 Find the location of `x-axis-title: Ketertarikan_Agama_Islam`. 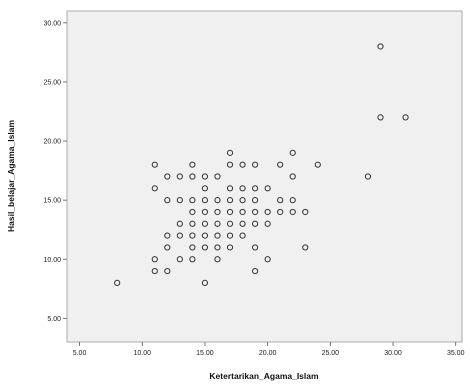

x-axis-title: Ketertarikan_Agama_Islam is located at coordinates (264, 376).